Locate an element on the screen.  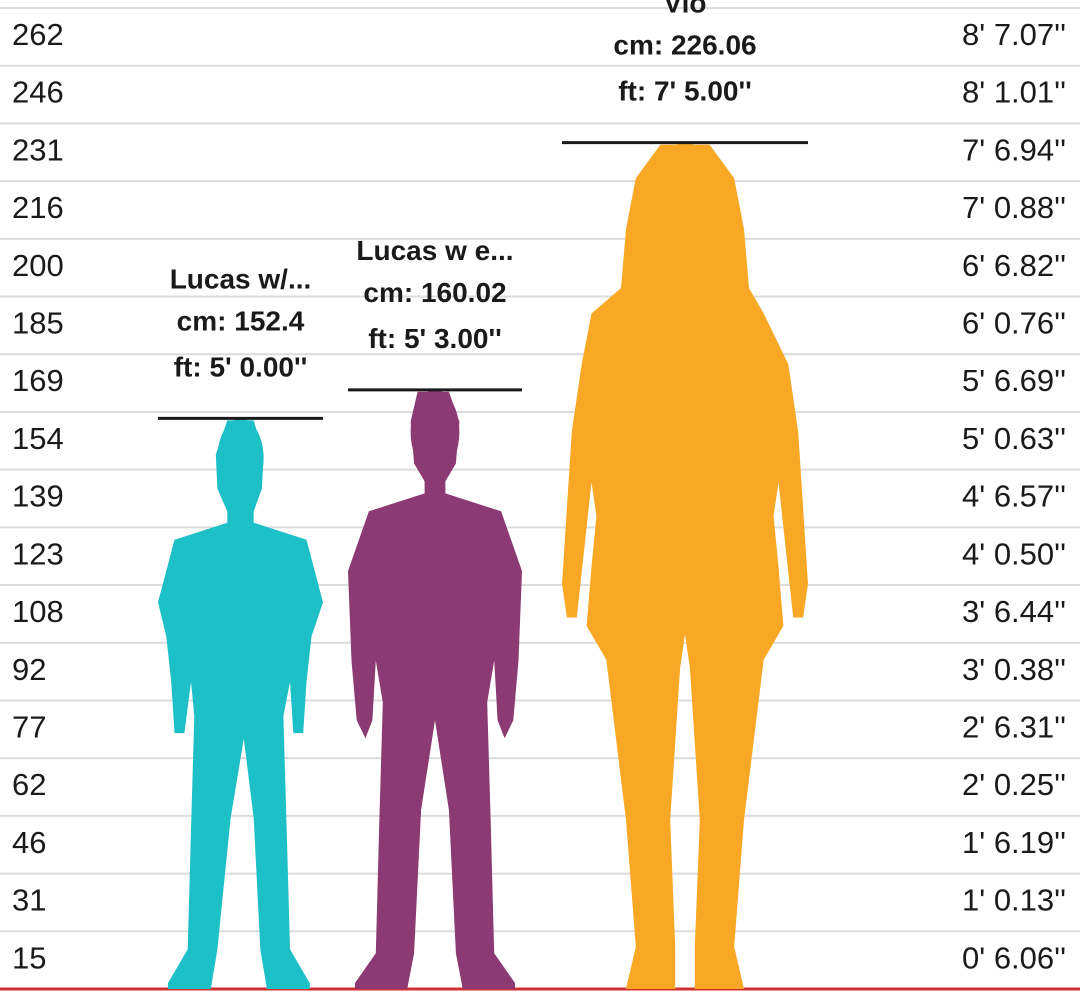
y-tick-ft: 2' 6.31'' is located at coordinates (1014, 726).